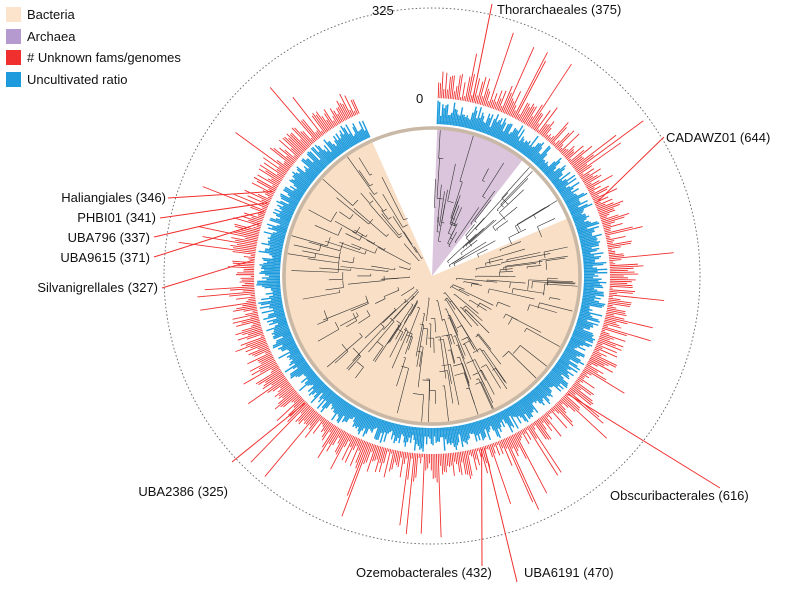 This screenshot has height=606, width=786. I want to click on label-uba6191: UBA6191 (470), so click(569, 572).